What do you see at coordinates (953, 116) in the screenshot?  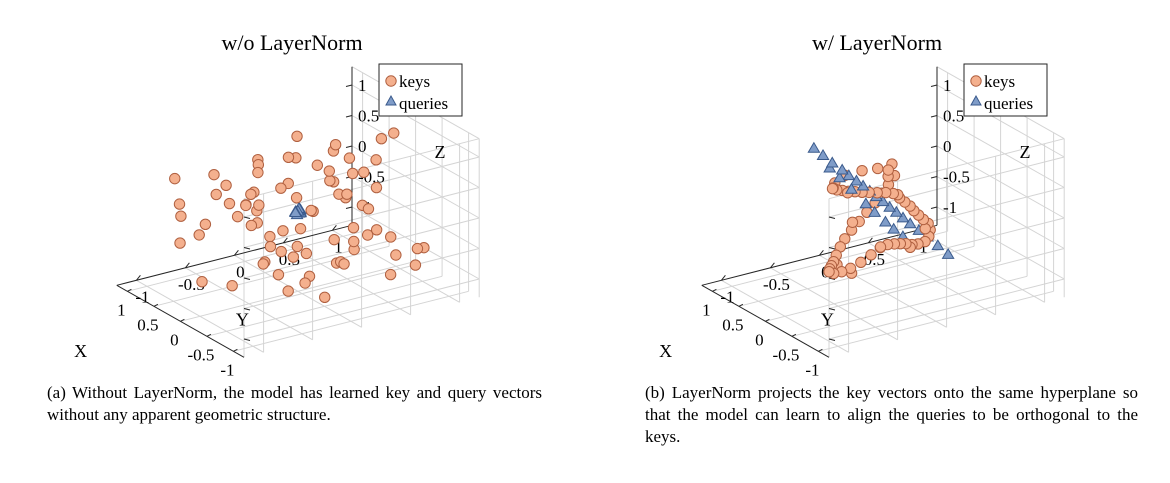 I see `z-tick-label: 0.5` at bounding box center [953, 116].